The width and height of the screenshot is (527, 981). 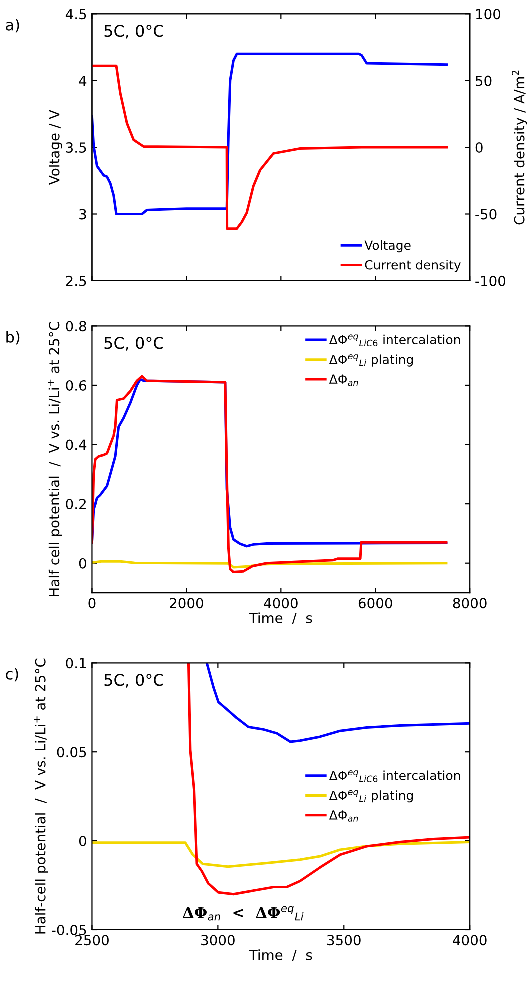 I want to click on legend-label: Voltage, so click(x=387, y=246).